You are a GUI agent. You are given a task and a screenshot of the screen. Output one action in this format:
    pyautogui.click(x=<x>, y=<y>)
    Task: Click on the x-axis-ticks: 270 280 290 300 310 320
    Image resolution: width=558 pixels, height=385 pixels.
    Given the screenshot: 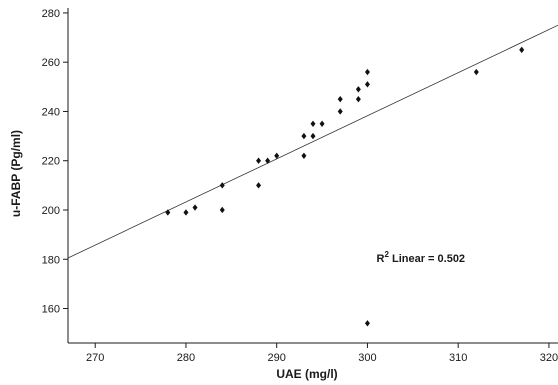 What is the action you would take?
    pyautogui.click(x=322, y=353)
    